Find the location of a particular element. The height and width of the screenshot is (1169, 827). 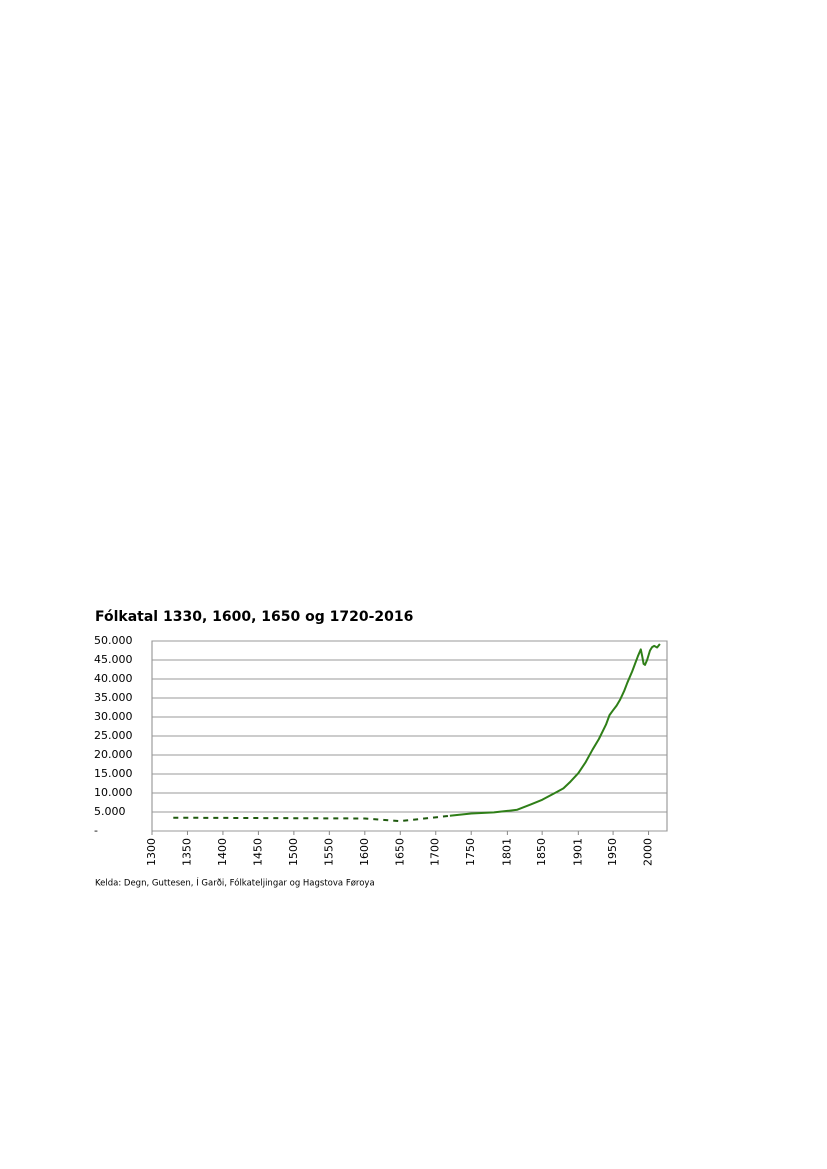

y-tick-label: 10.000 is located at coordinates (113, 792).